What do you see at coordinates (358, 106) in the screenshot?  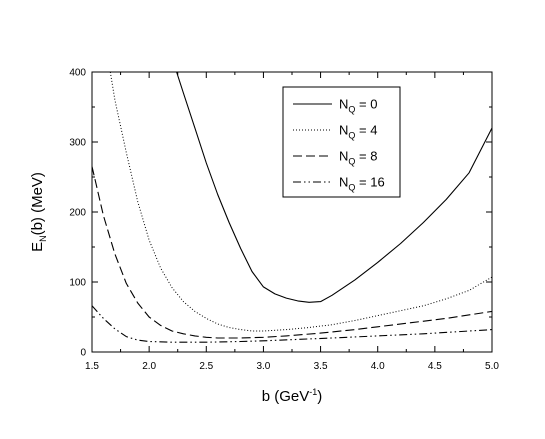 I see `legend-label-0: NQ = 0` at bounding box center [358, 106].